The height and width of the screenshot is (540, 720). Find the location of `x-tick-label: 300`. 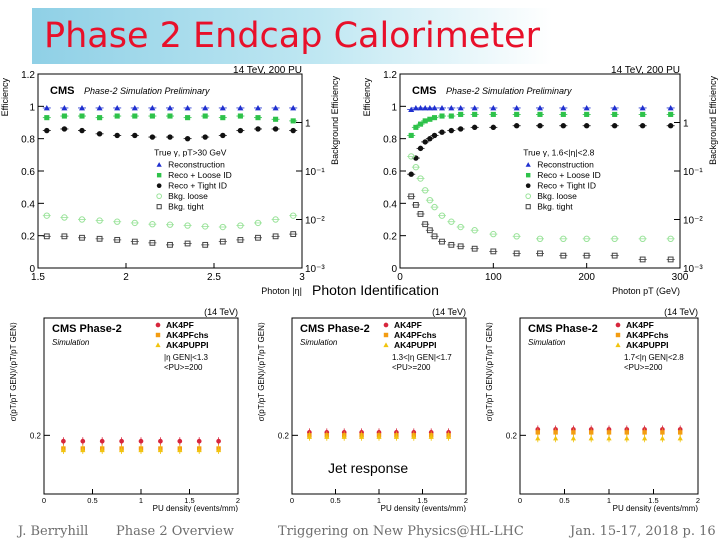

x-tick-label: 300 is located at coordinates (680, 277).